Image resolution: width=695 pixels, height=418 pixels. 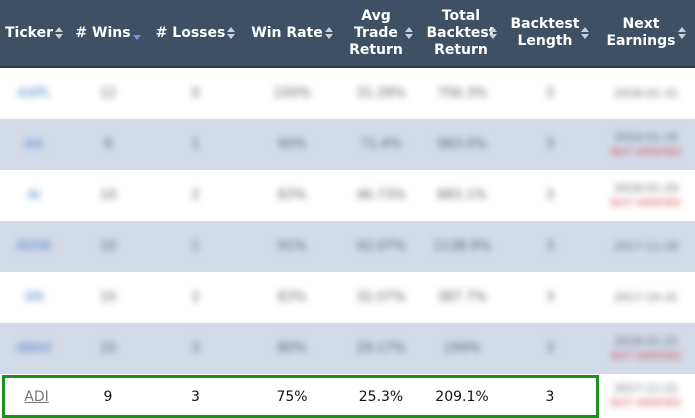 I want to click on earnings-info: 2017-11-28, so click(x=646, y=246).